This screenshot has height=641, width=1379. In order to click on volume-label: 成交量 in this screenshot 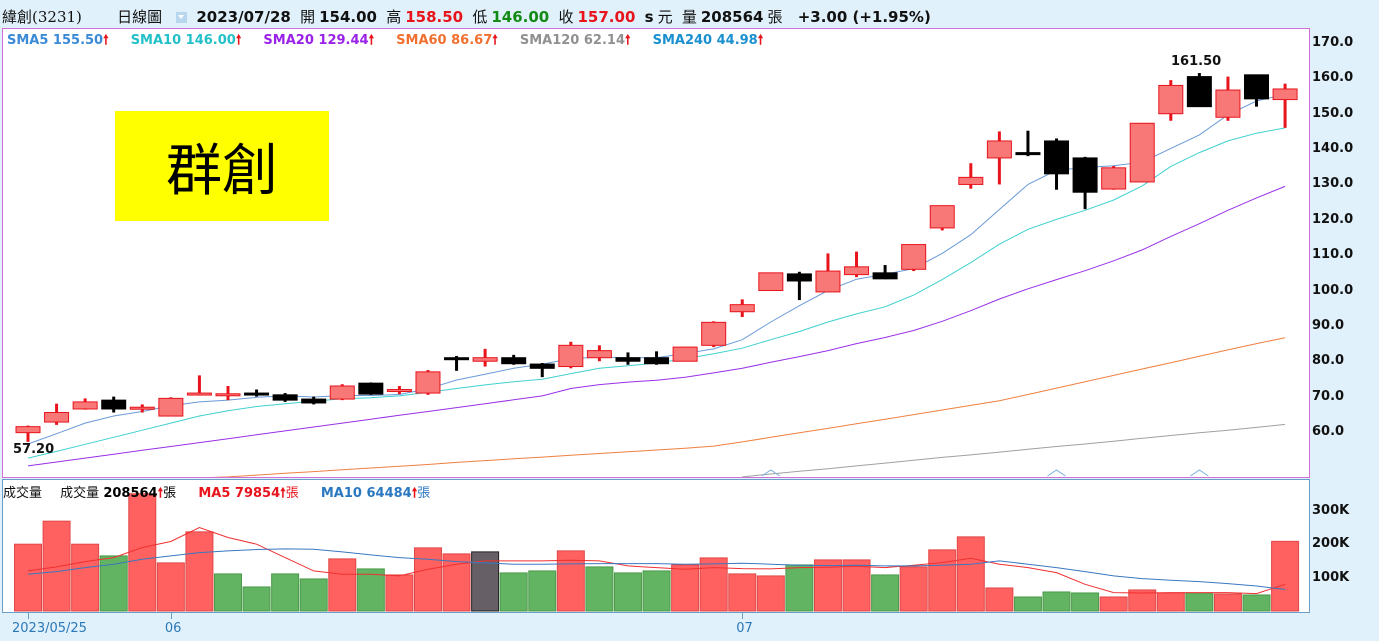, I will do `click(80, 493)`.